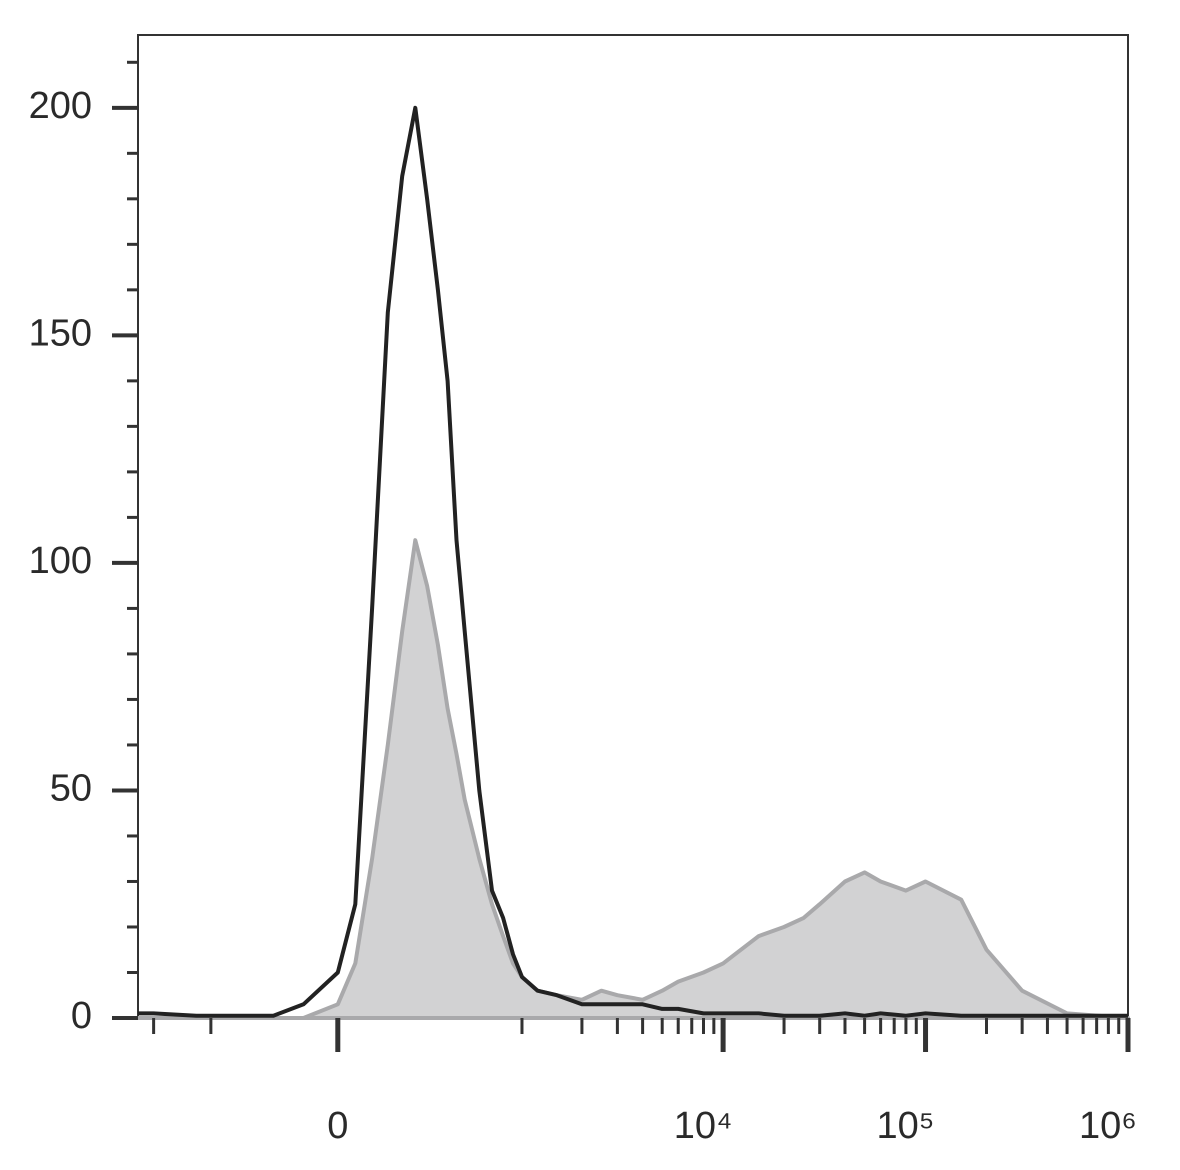 This screenshot has height=1170, width=1180. What do you see at coordinates (60, 333) in the screenshot?
I see `y-tick-label: 150` at bounding box center [60, 333].